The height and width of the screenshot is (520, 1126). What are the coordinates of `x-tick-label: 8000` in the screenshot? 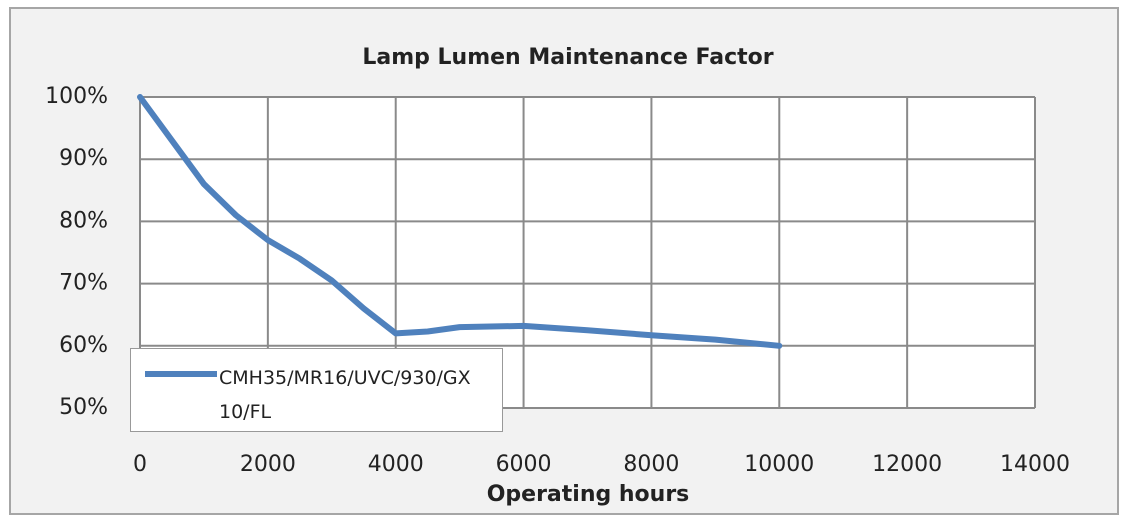 It's located at (651, 464).